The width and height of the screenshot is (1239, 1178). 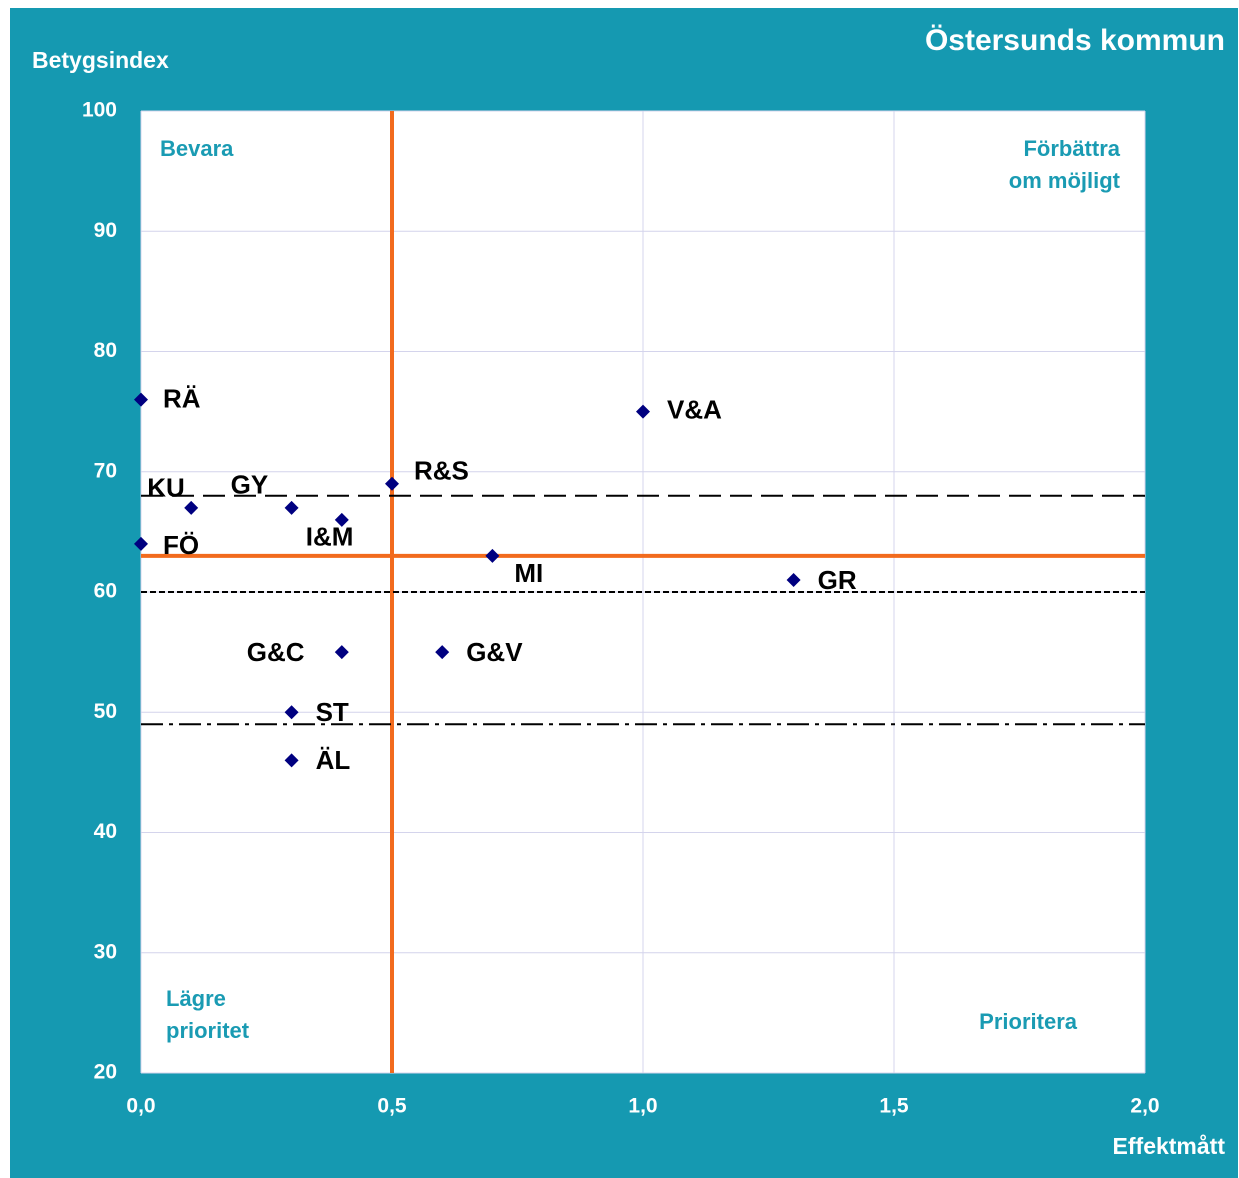 I want to click on quadrant-label: Förbättra, so click(x=1071, y=148).